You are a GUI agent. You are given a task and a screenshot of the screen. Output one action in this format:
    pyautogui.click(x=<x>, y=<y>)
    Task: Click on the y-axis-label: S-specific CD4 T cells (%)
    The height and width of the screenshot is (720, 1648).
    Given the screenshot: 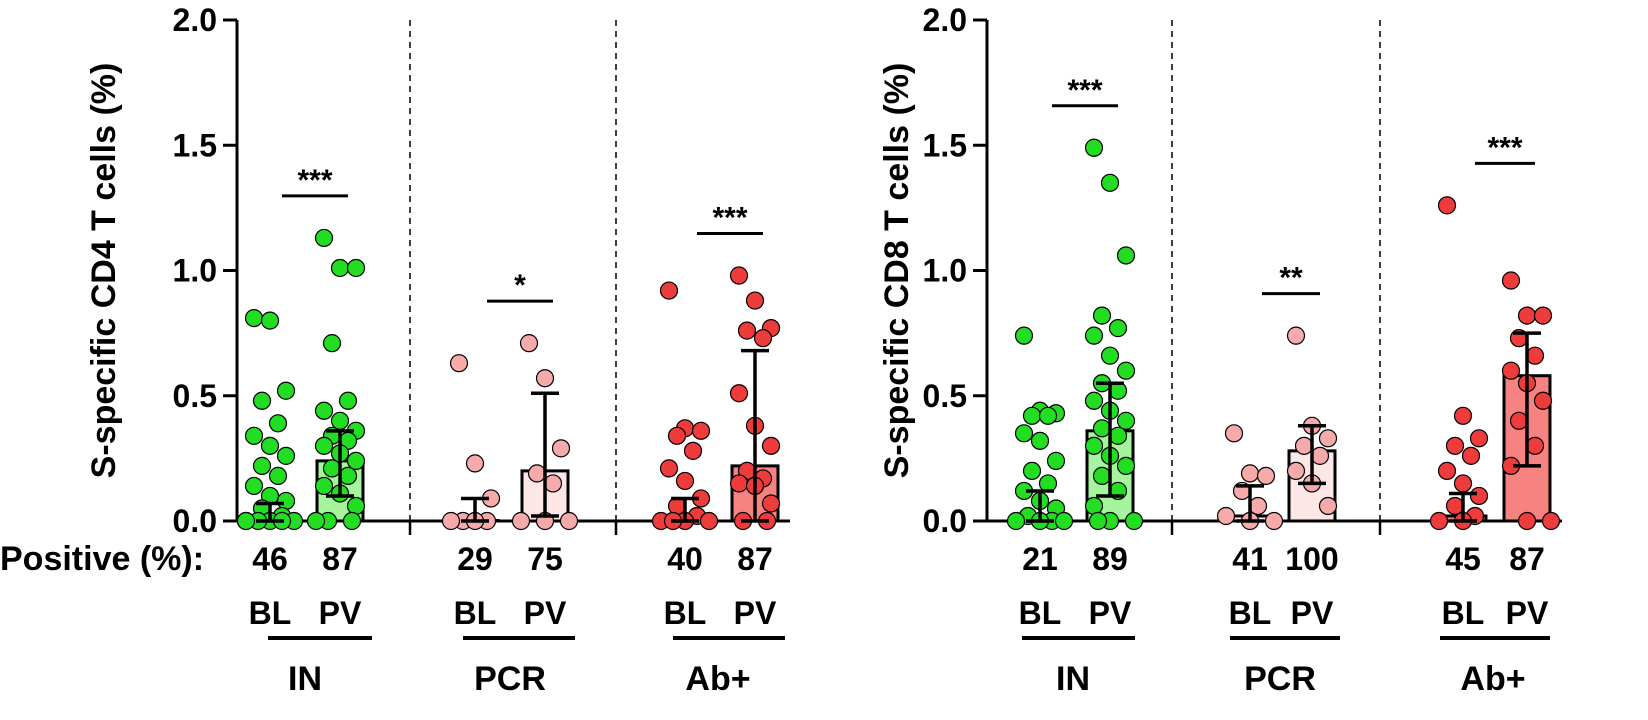 What is the action you would take?
    pyautogui.click(x=104, y=271)
    